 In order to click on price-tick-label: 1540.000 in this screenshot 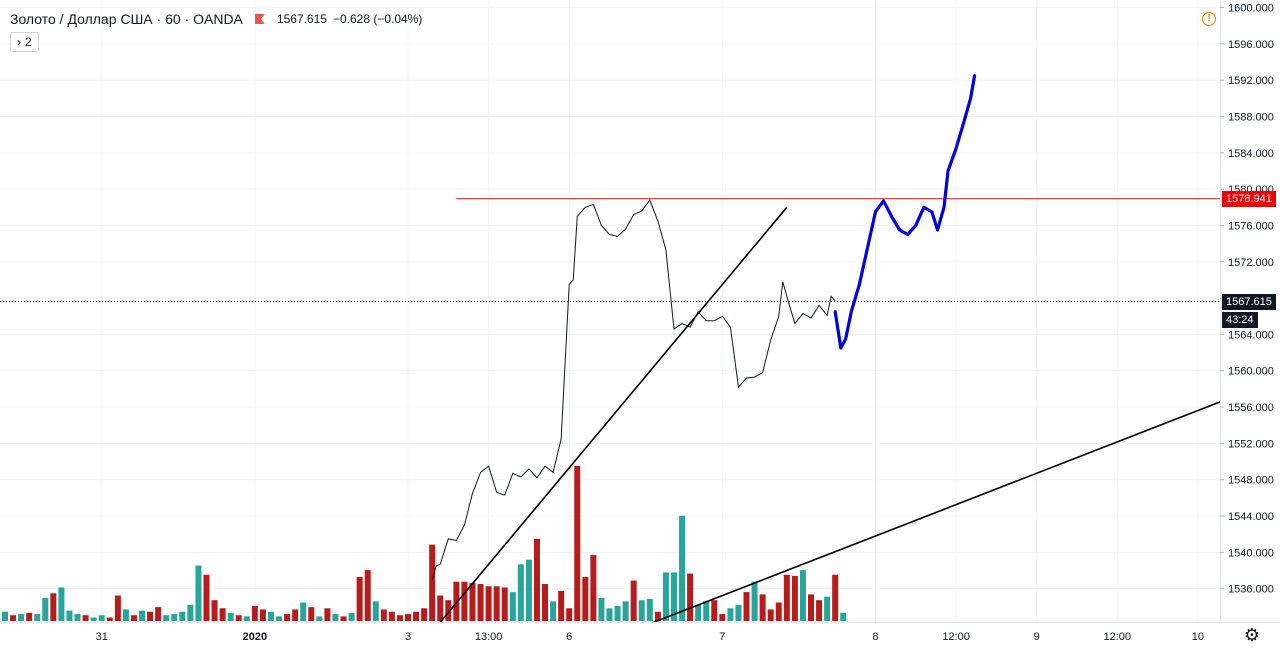, I will do `click(1251, 553)`.